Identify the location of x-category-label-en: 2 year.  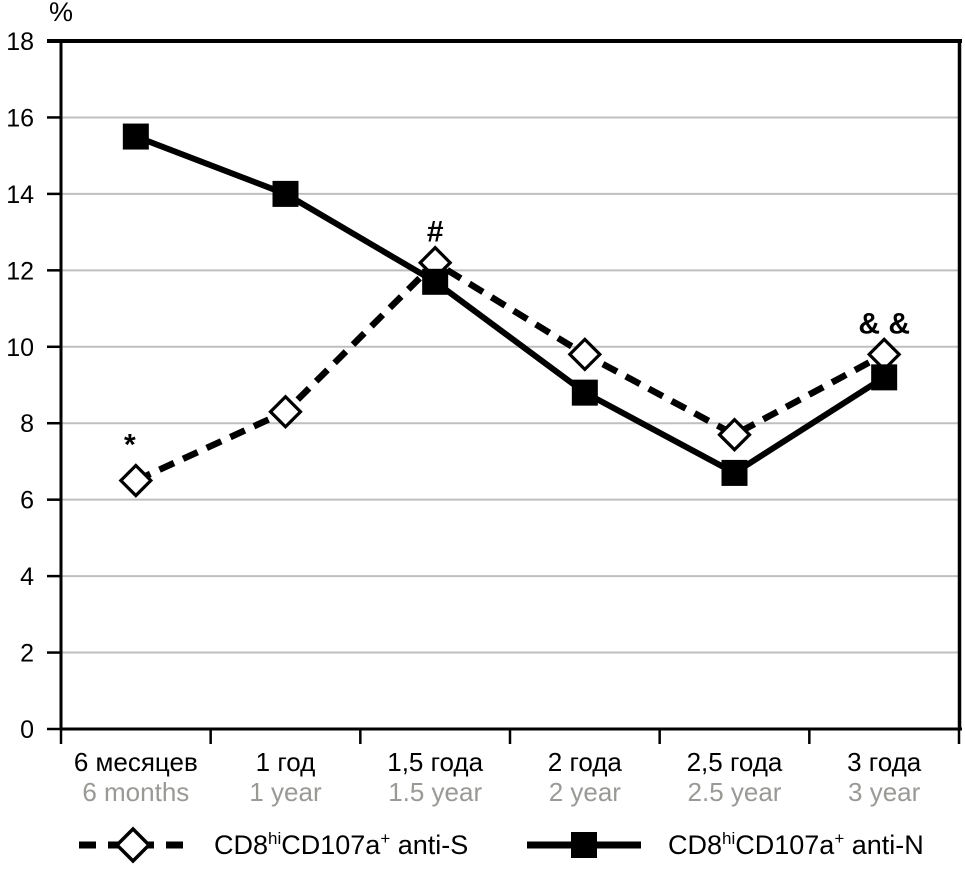
(585, 792).